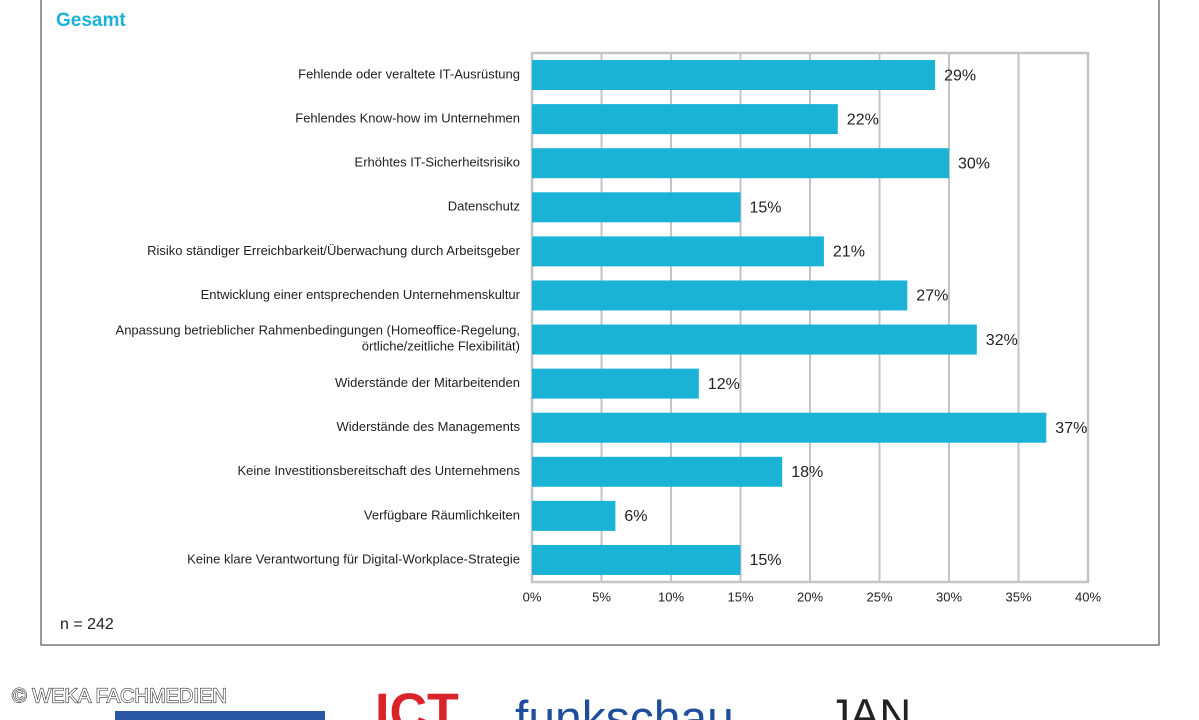 This screenshot has width=1199, height=720. Describe the element at coordinates (484, 206) in the screenshot. I see `category-label: Datenschutz` at that location.